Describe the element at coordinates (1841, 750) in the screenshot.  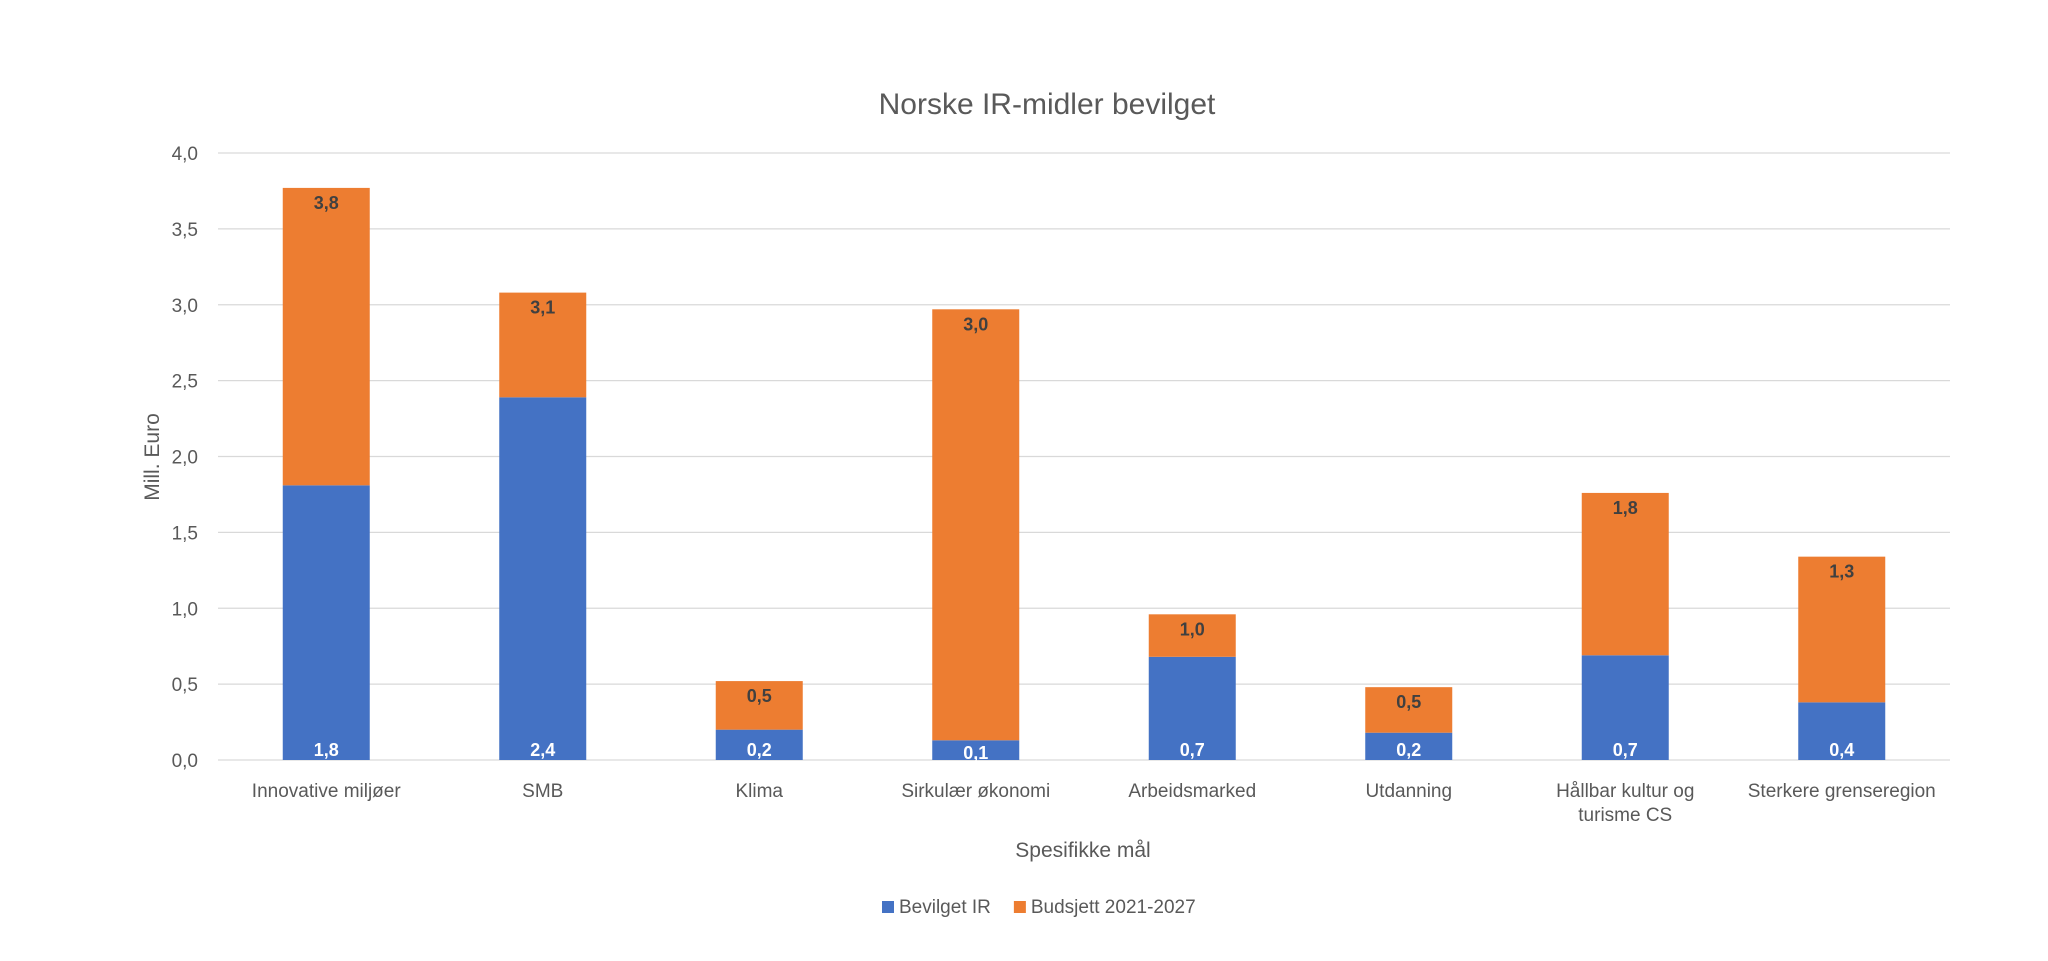
I see `data-label: 0,4` at that location.